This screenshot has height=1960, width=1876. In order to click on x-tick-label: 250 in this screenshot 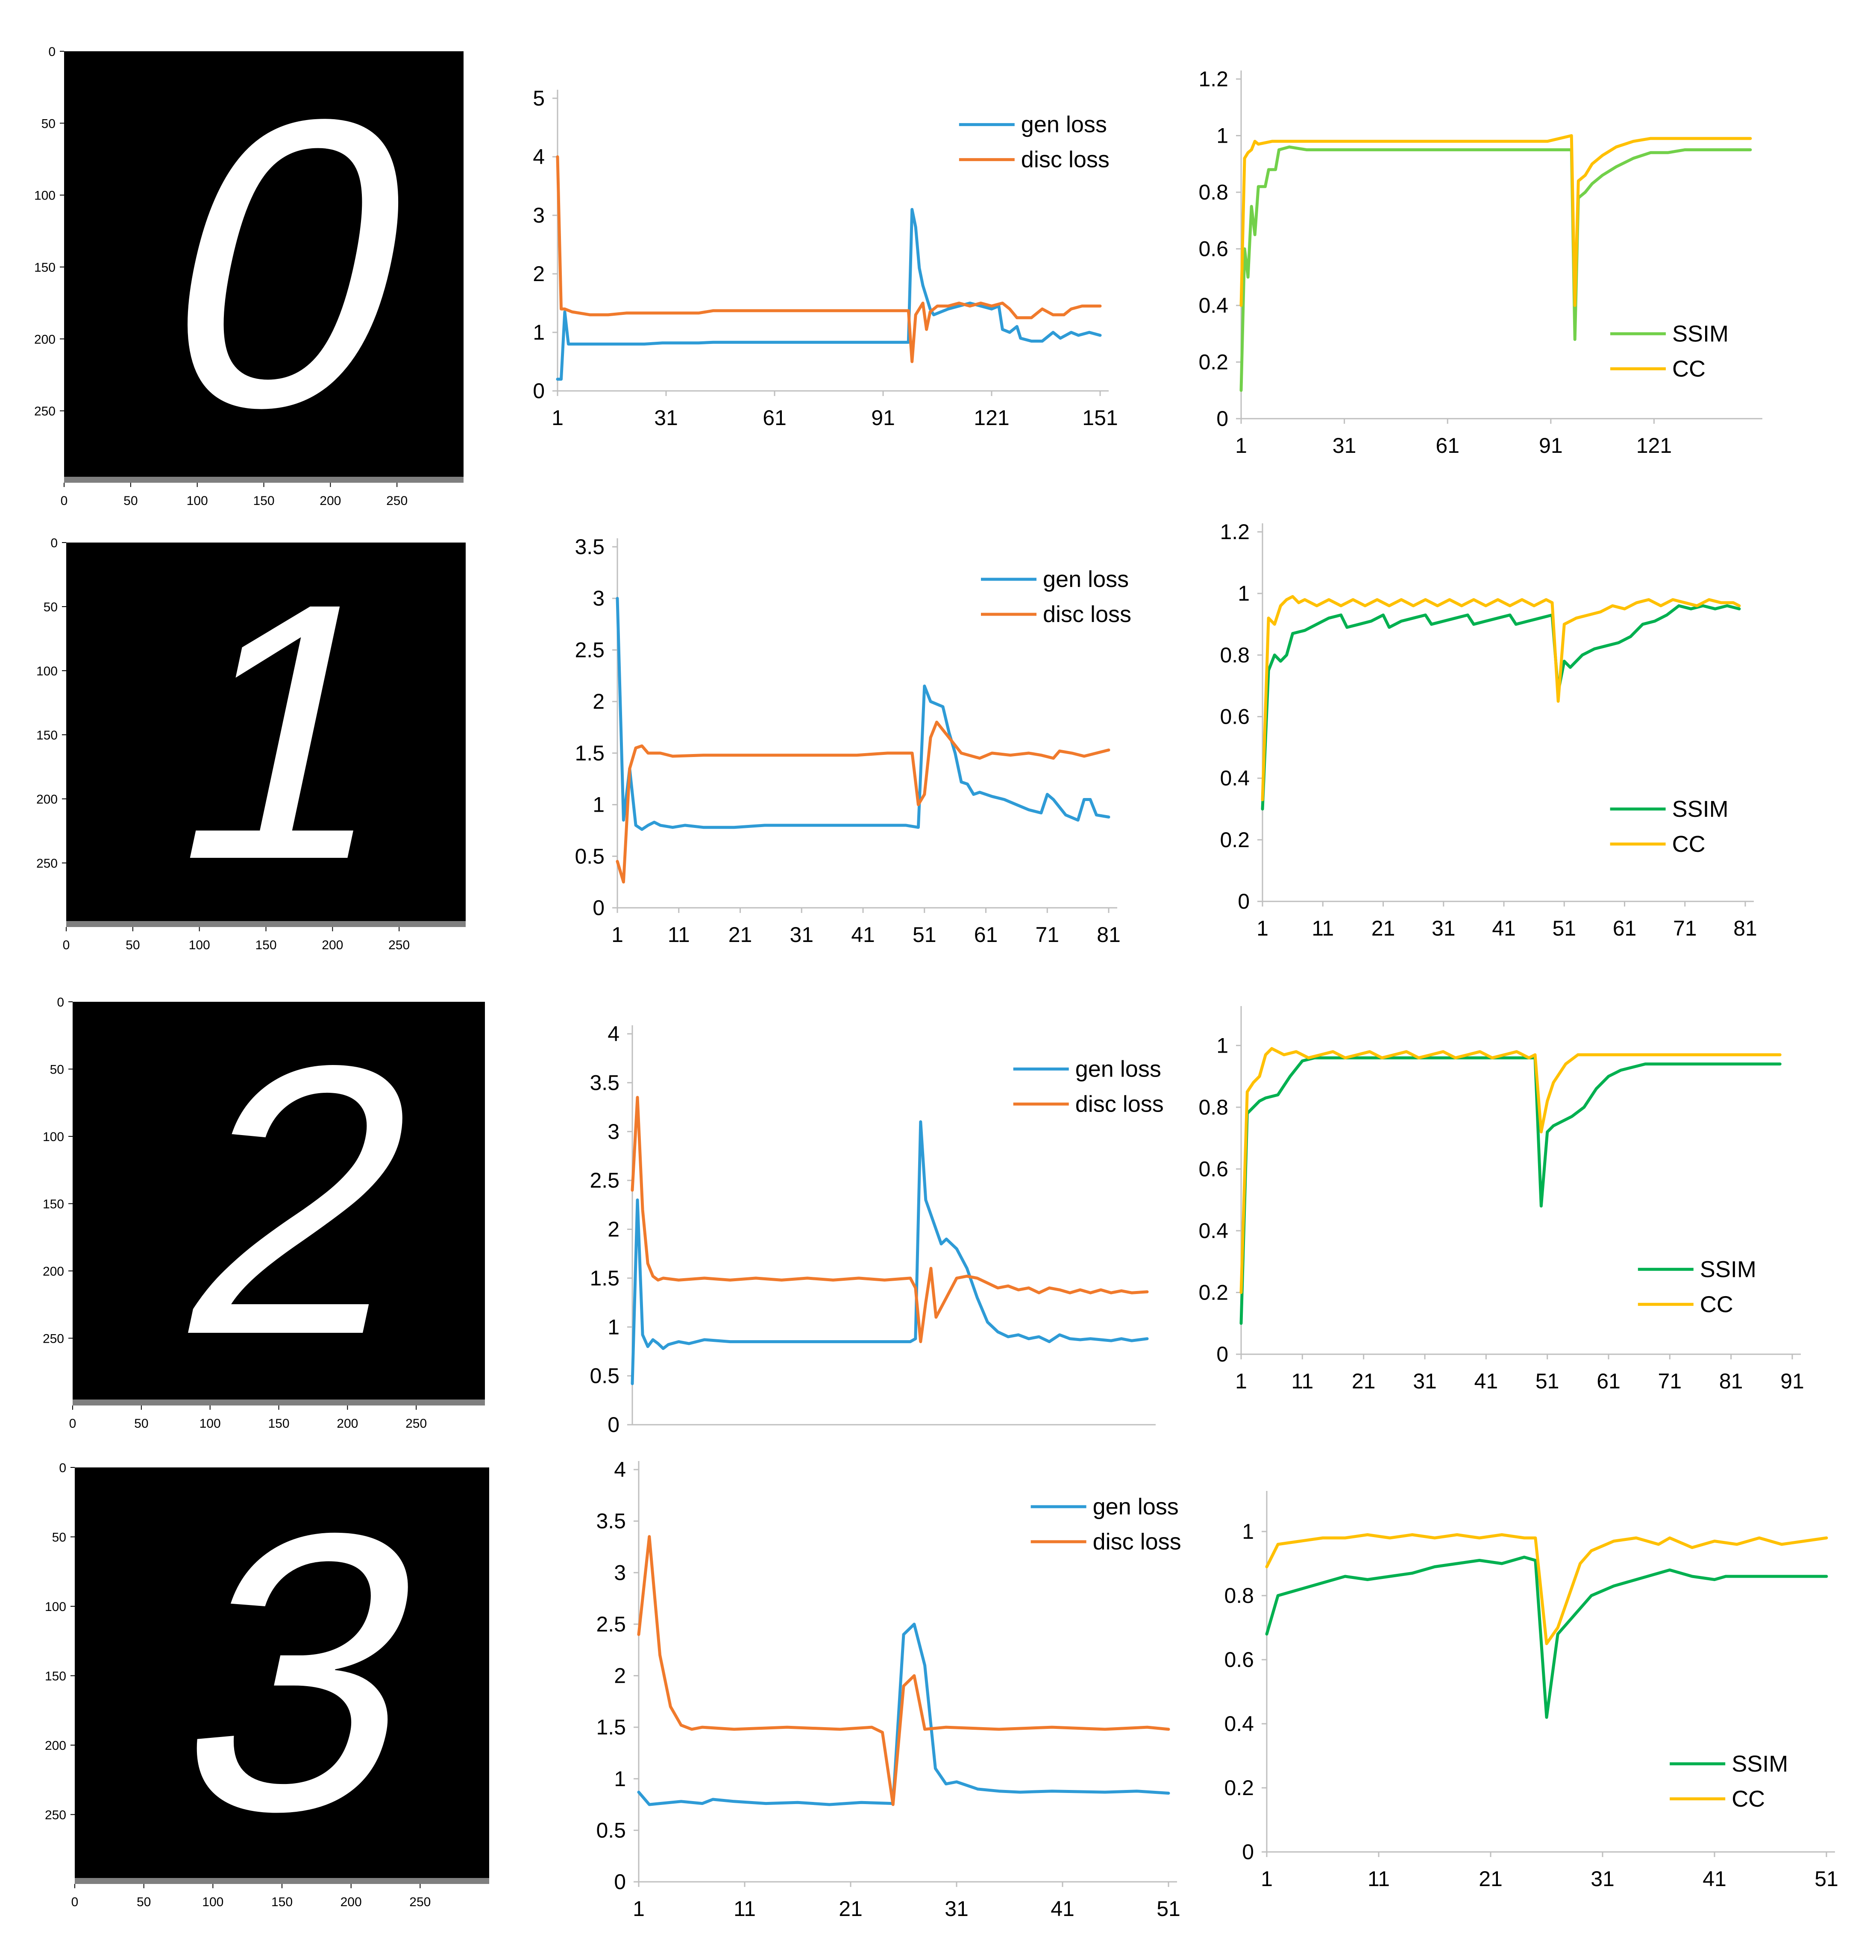, I will do `click(397, 501)`.